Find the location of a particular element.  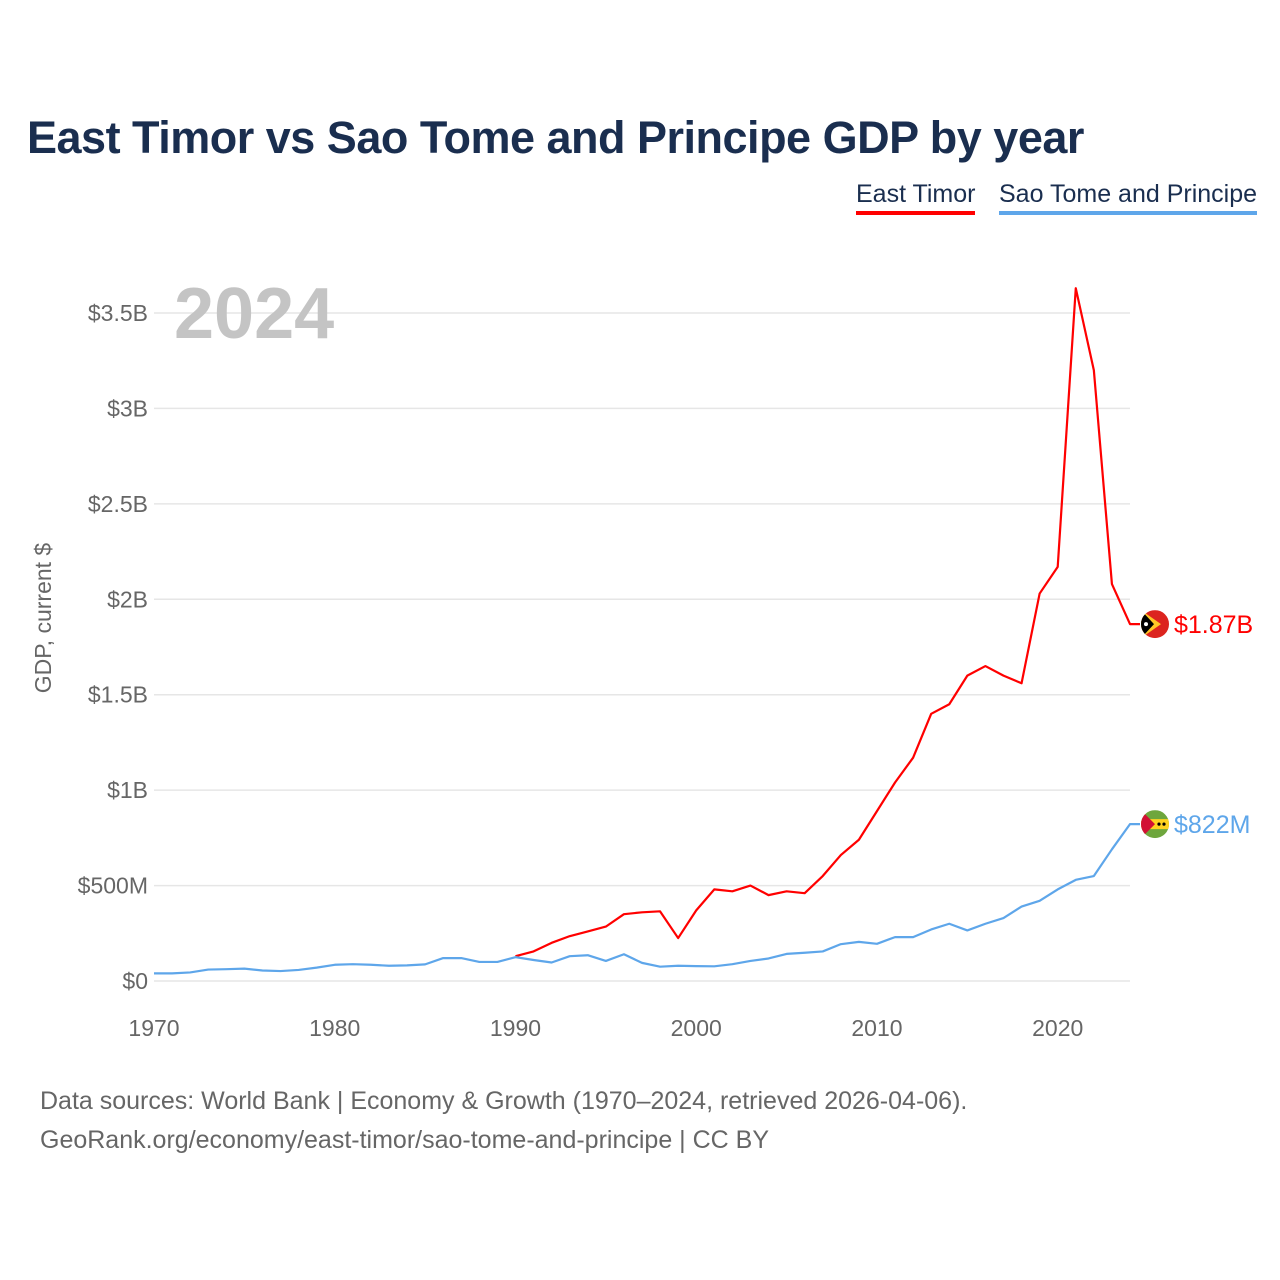

legend-east-timor: East Timor is located at coordinates (916, 197).